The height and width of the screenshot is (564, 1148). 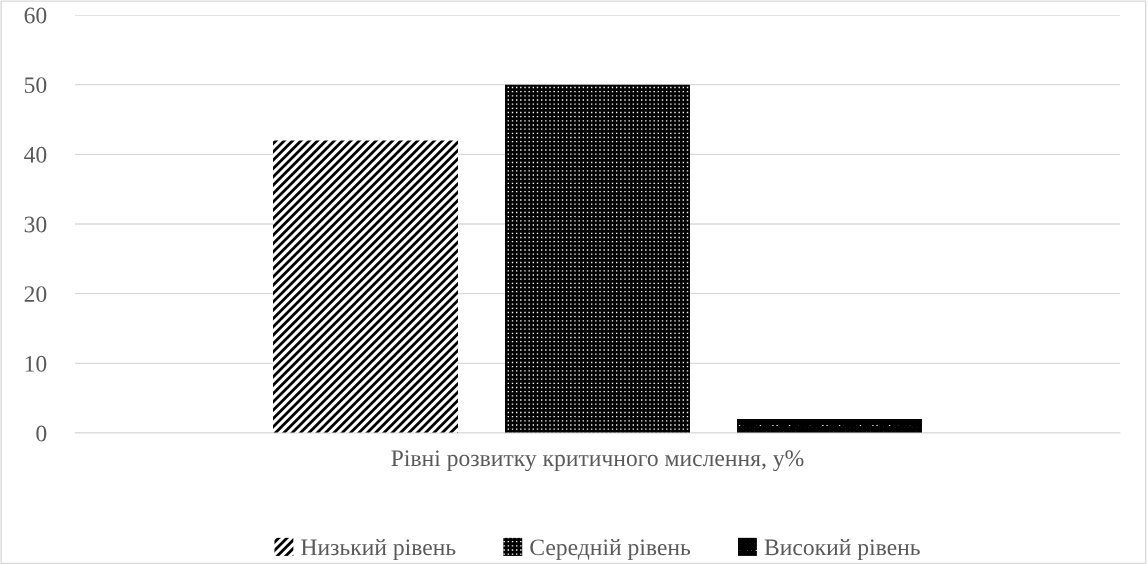 What do you see at coordinates (35, 15) in the screenshot?
I see `y-tick-label: 60` at bounding box center [35, 15].